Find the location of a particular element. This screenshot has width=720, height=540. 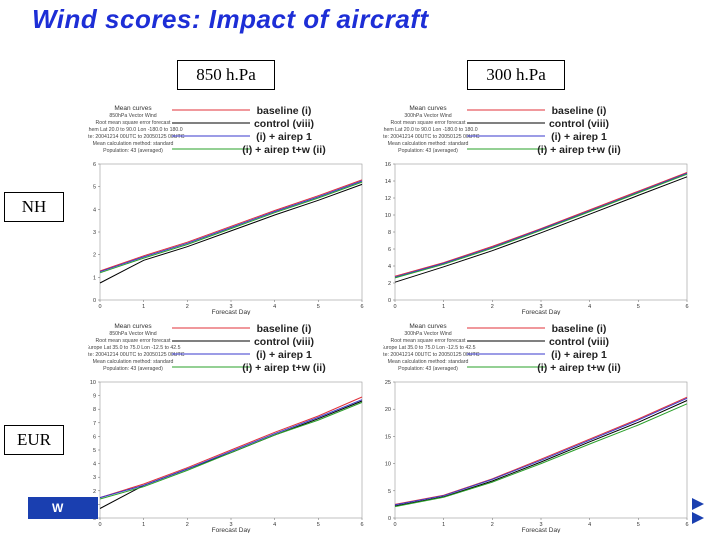

plot-frame is located at coordinates (541, 232).